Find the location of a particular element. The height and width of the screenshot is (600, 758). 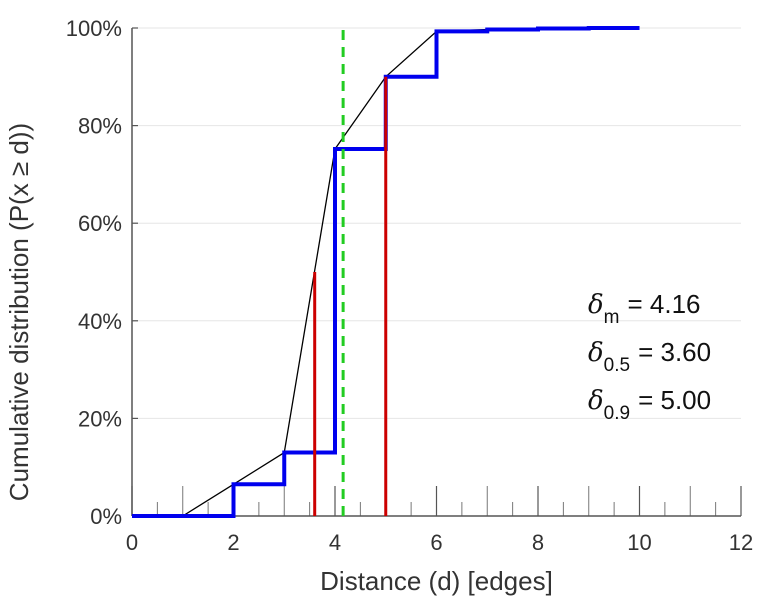

y-tick-label-3: 60% is located at coordinates (100, 223).